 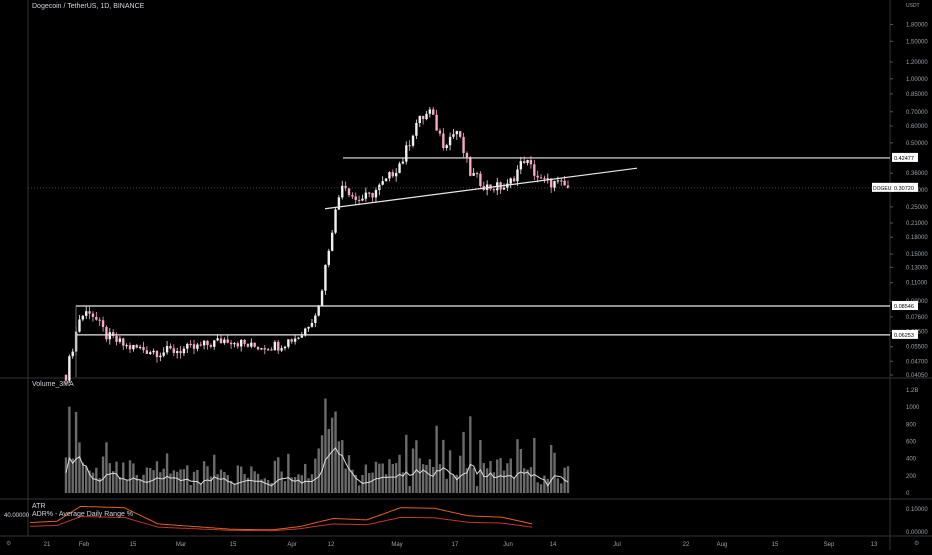 What do you see at coordinates (904, 336) in the screenshot?
I see `level-price-label: 0.06253` at bounding box center [904, 336].